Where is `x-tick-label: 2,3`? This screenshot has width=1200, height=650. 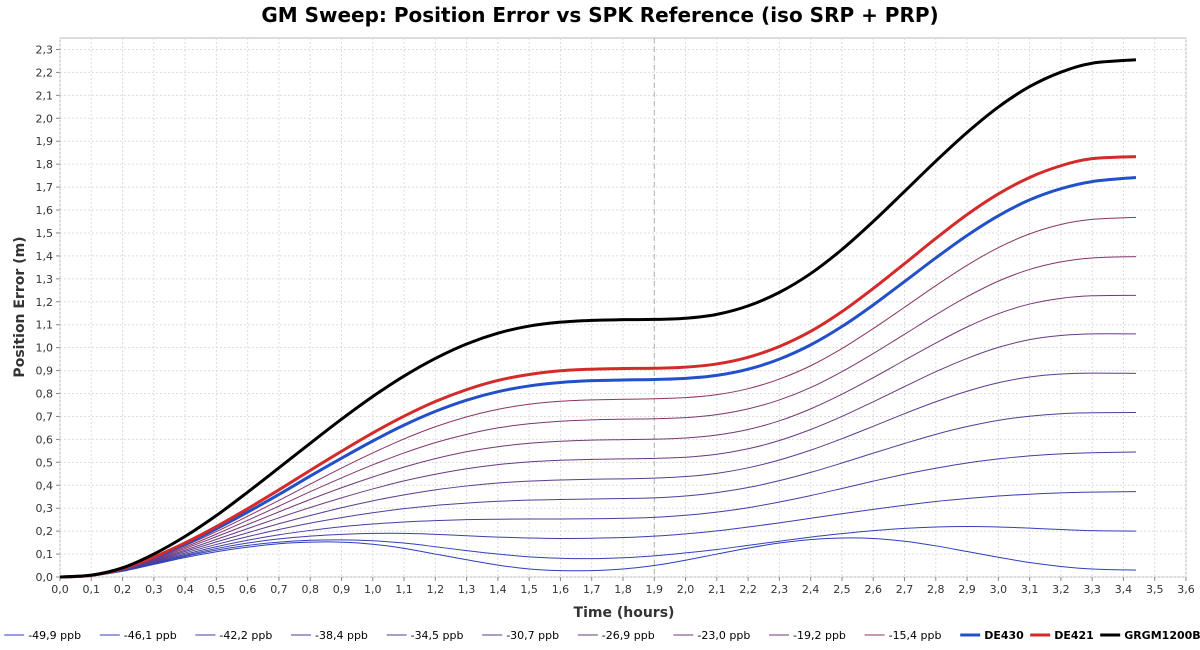 x-tick-label: 2,3 is located at coordinates (780, 589).